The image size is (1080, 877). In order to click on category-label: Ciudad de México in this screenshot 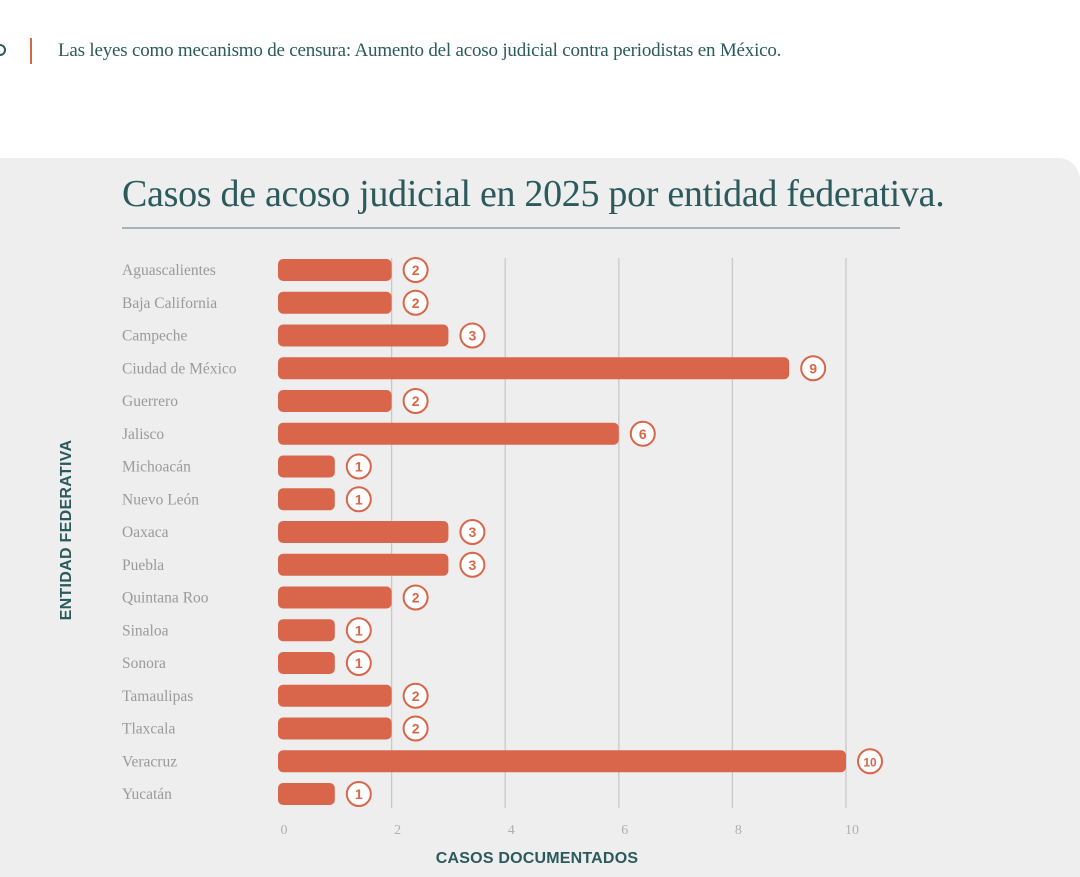, I will do `click(179, 368)`.